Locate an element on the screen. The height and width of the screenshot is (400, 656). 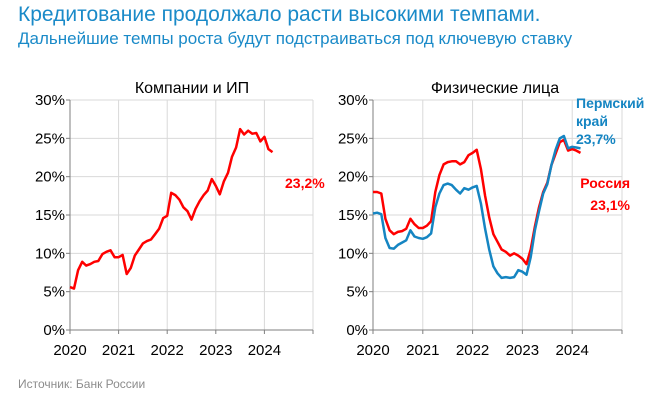
chart-title: Физические лица is located at coordinates (495, 88).